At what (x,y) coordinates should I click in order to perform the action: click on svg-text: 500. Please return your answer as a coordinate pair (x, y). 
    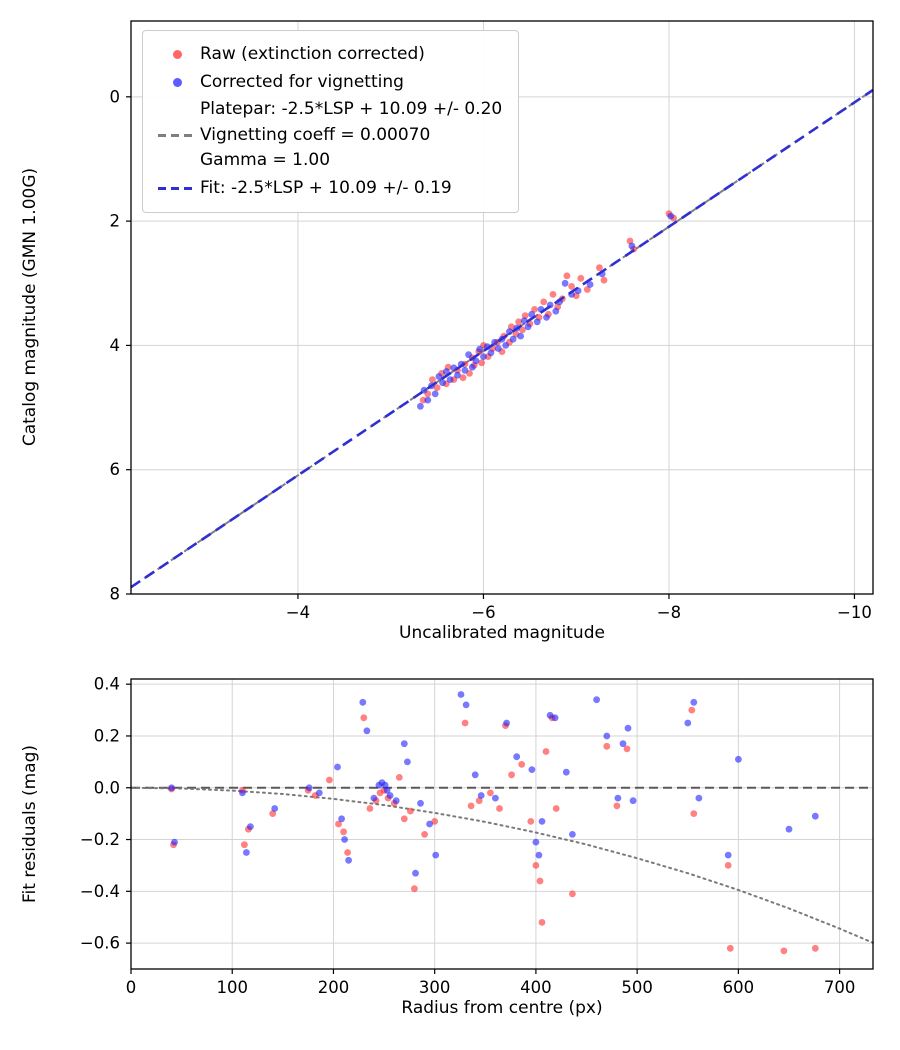
    Looking at the image, I should click on (637, 987).